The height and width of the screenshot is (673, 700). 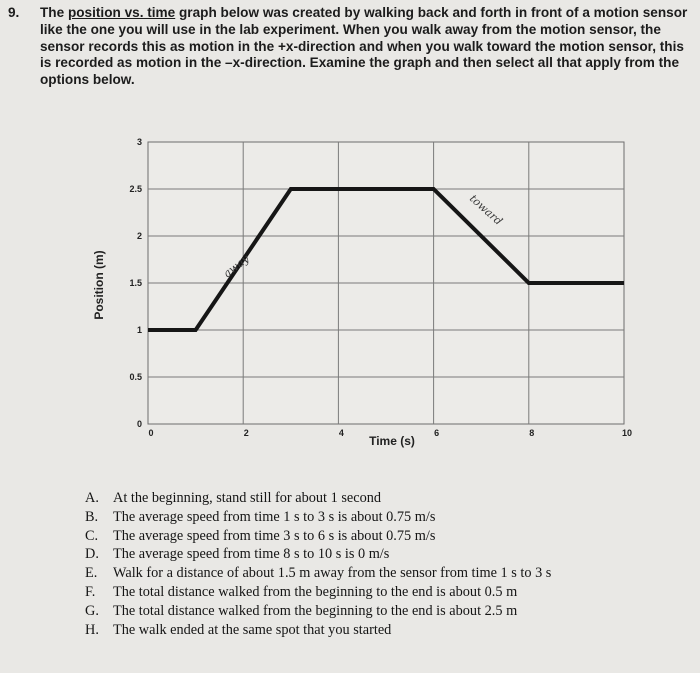 I want to click on y-tick-label: 2, so click(x=139, y=236).